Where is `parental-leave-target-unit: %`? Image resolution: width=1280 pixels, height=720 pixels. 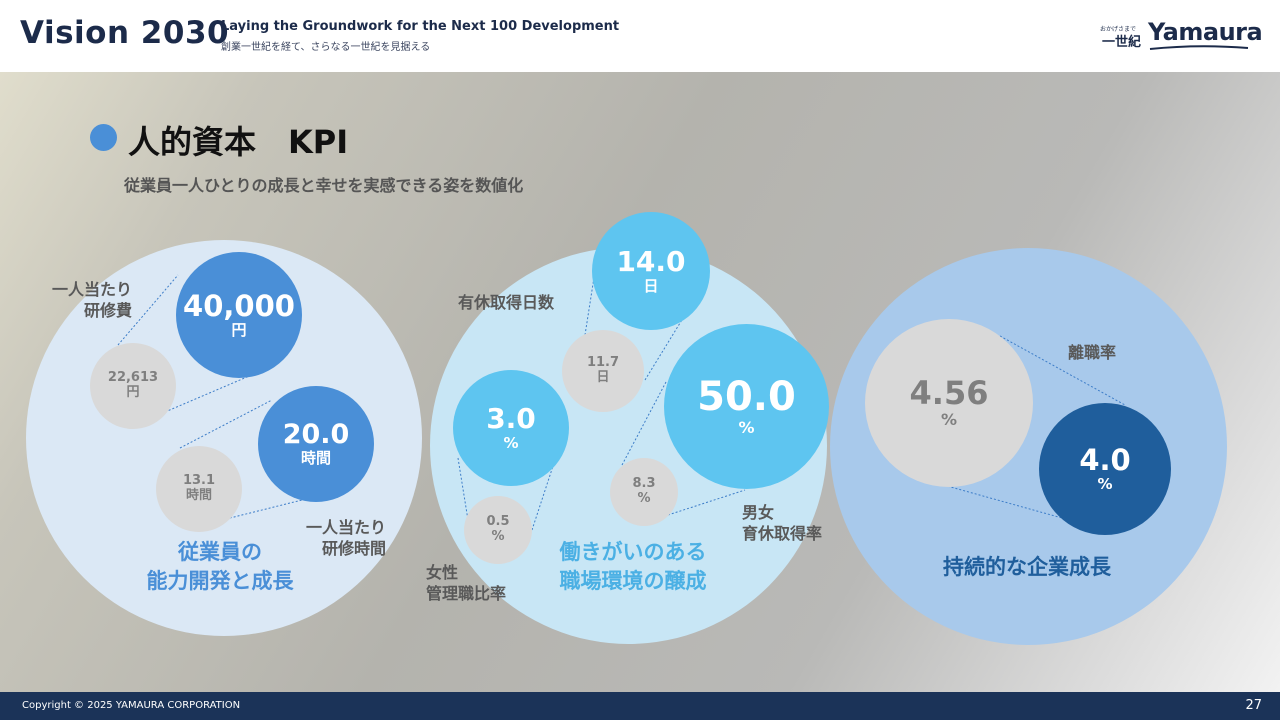 parental-leave-target-unit: % is located at coordinates (746, 427).